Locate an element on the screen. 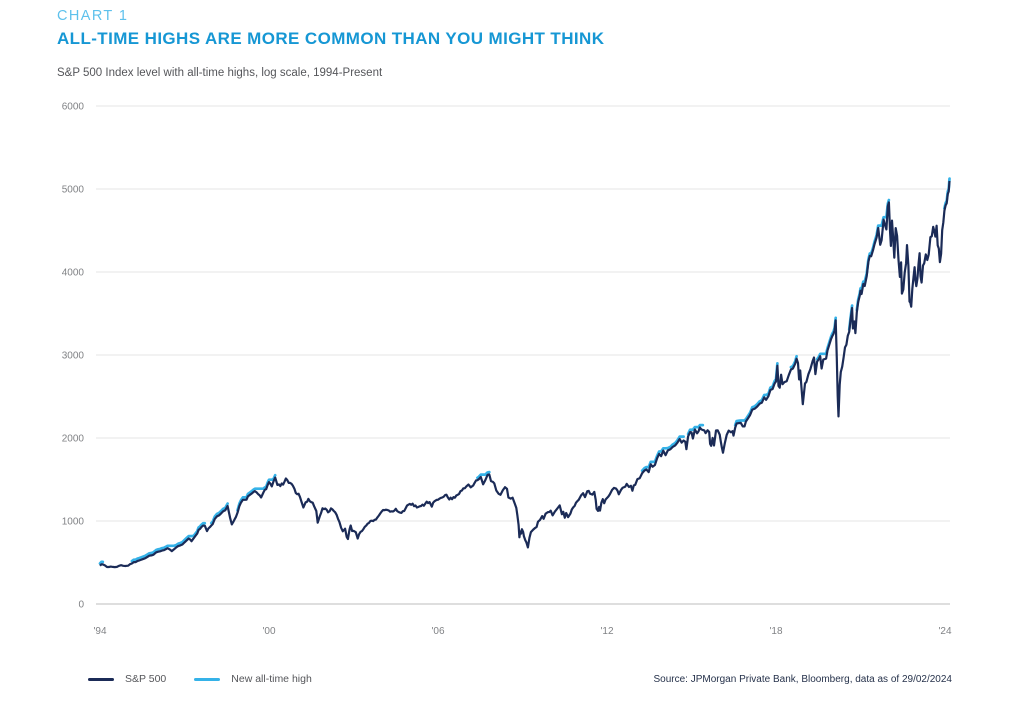  legend-label: S&P 500 is located at coordinates (146, 679).